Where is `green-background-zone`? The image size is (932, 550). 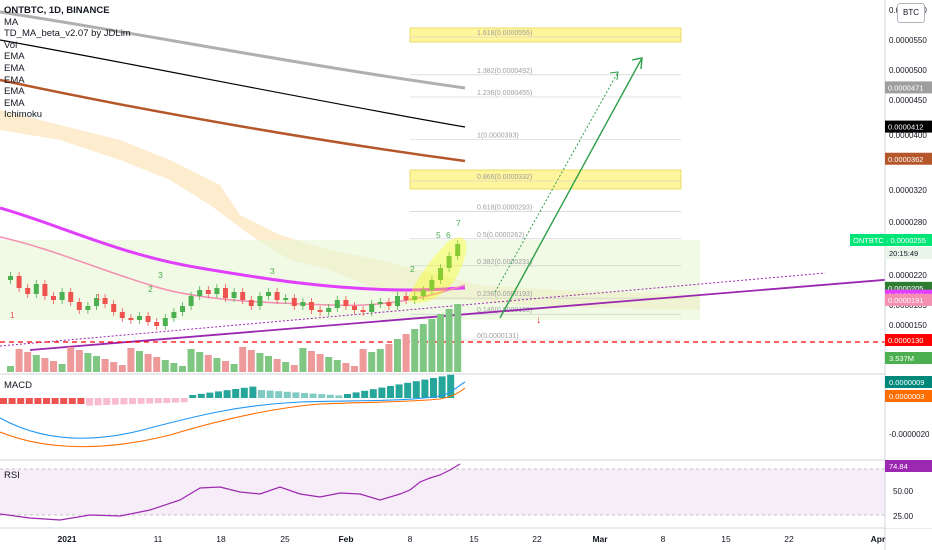 green-background-zone is located at coordinates (350, 280).